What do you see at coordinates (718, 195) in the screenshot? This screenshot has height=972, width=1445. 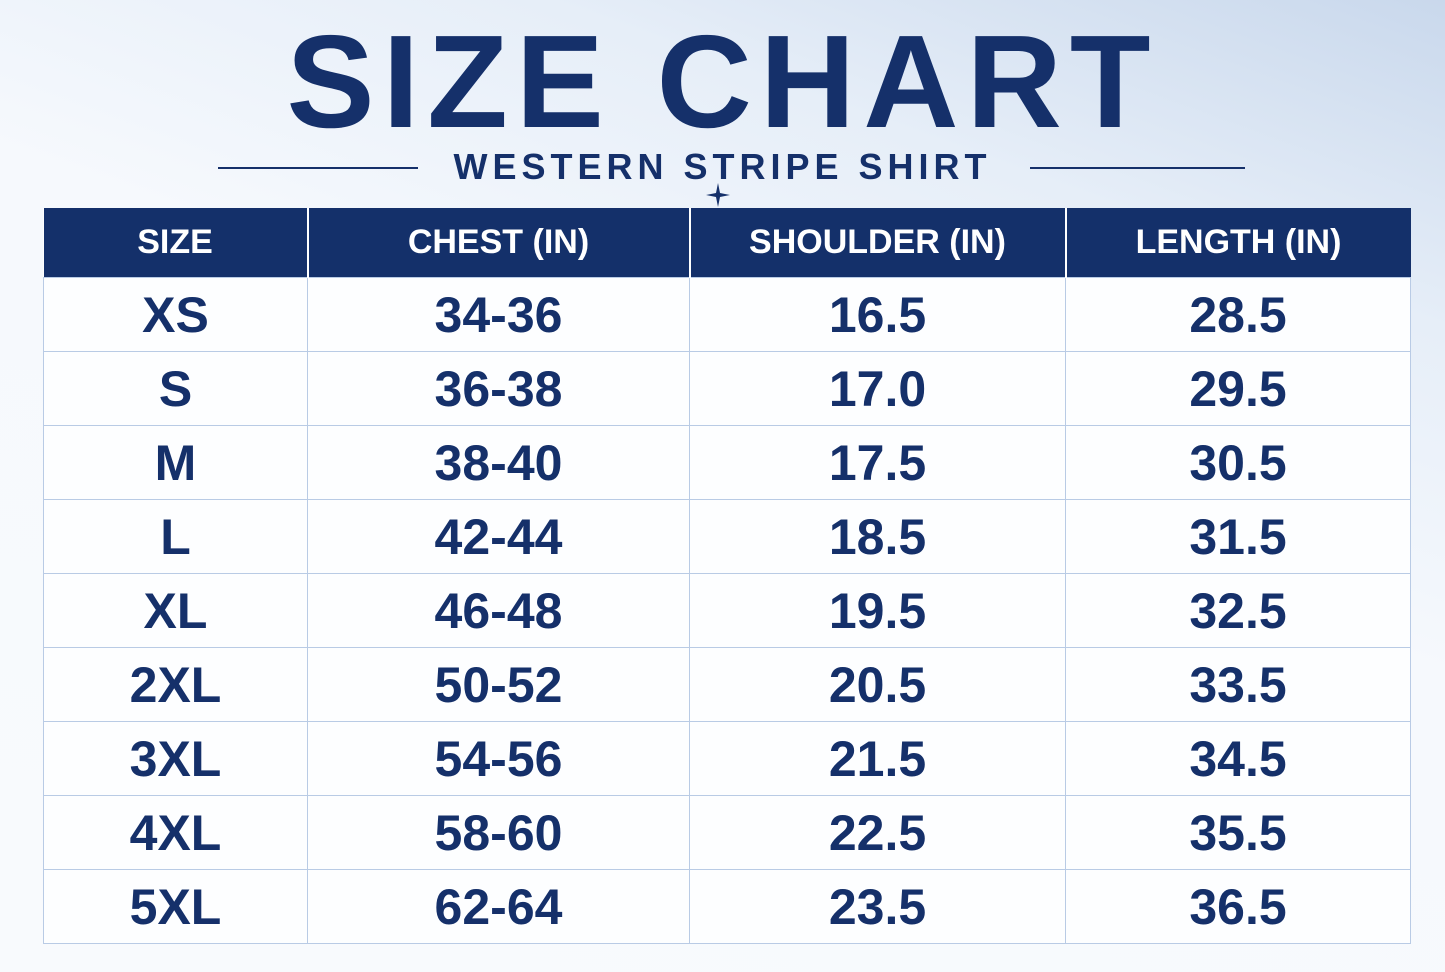 I see `sparkle` at bounding box center [718, 195].